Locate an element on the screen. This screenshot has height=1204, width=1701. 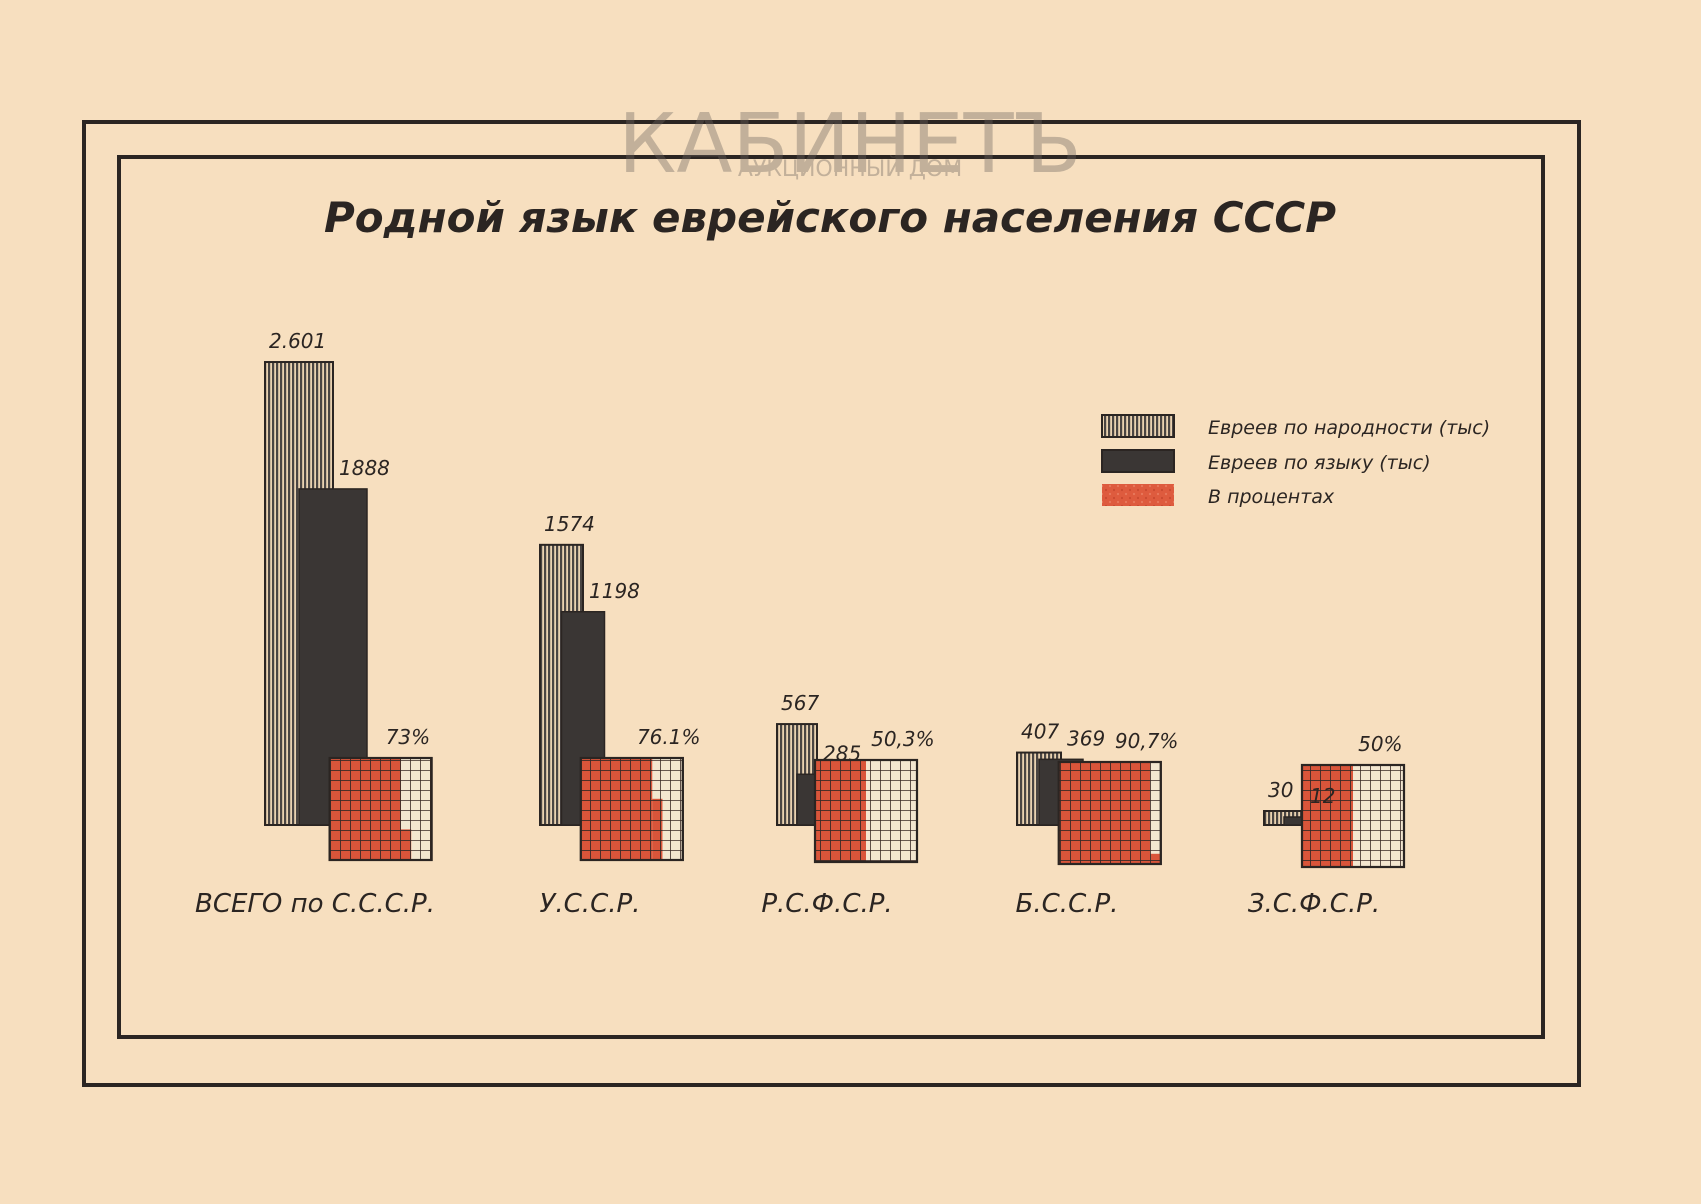
label-population-4: 30 is located at coordinates (1280, 790).